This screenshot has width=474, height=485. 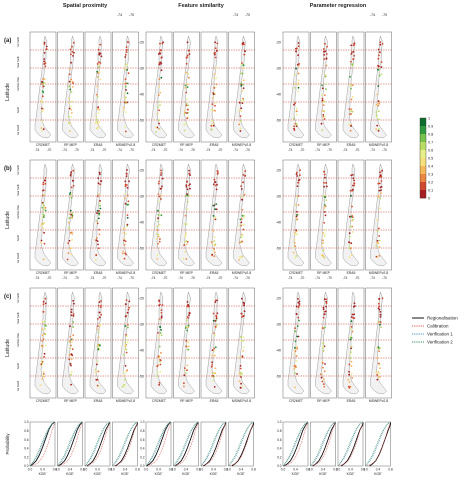 I want to click on lon-tick: -74, so click(x=180, y=150).